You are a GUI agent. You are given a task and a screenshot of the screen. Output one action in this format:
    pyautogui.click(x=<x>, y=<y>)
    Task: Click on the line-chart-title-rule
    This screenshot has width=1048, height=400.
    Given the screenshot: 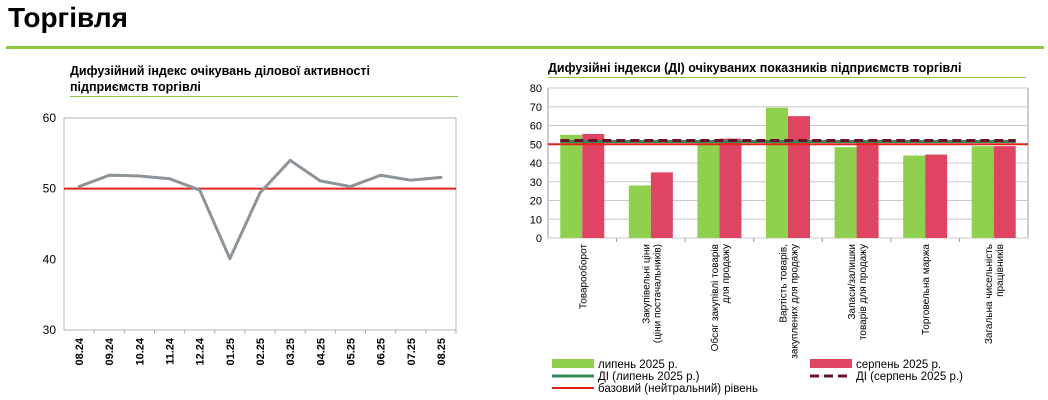 What is the action you would take?
    pyautogui.click(x=264, y=96)
    